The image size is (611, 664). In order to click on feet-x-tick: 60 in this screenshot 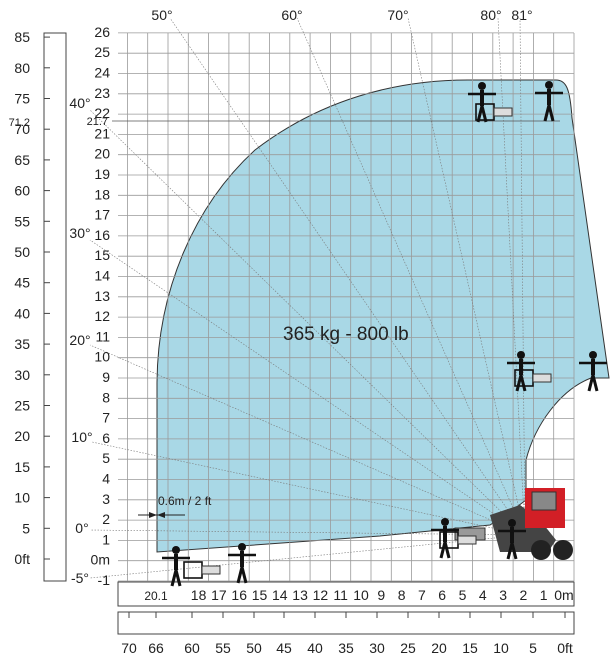, I will do `click(192, 648)`.